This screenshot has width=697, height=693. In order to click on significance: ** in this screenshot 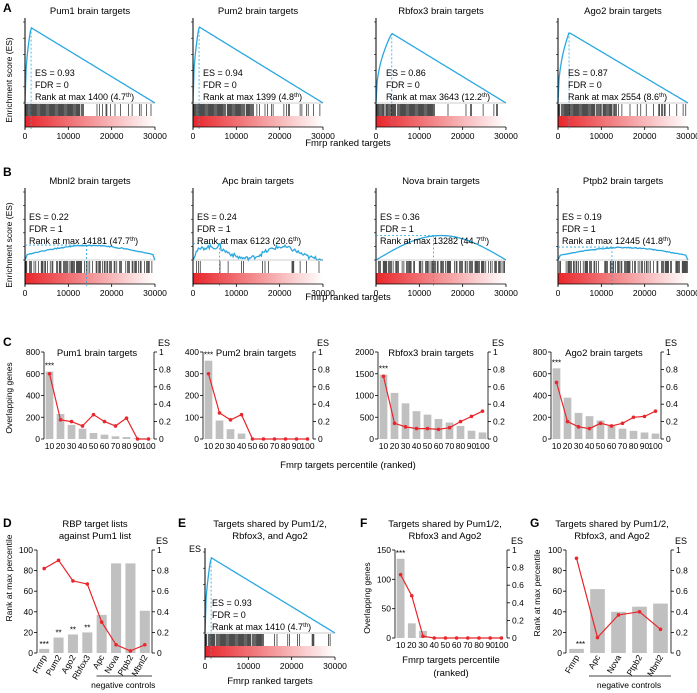, I will do `click(87, 627)`.